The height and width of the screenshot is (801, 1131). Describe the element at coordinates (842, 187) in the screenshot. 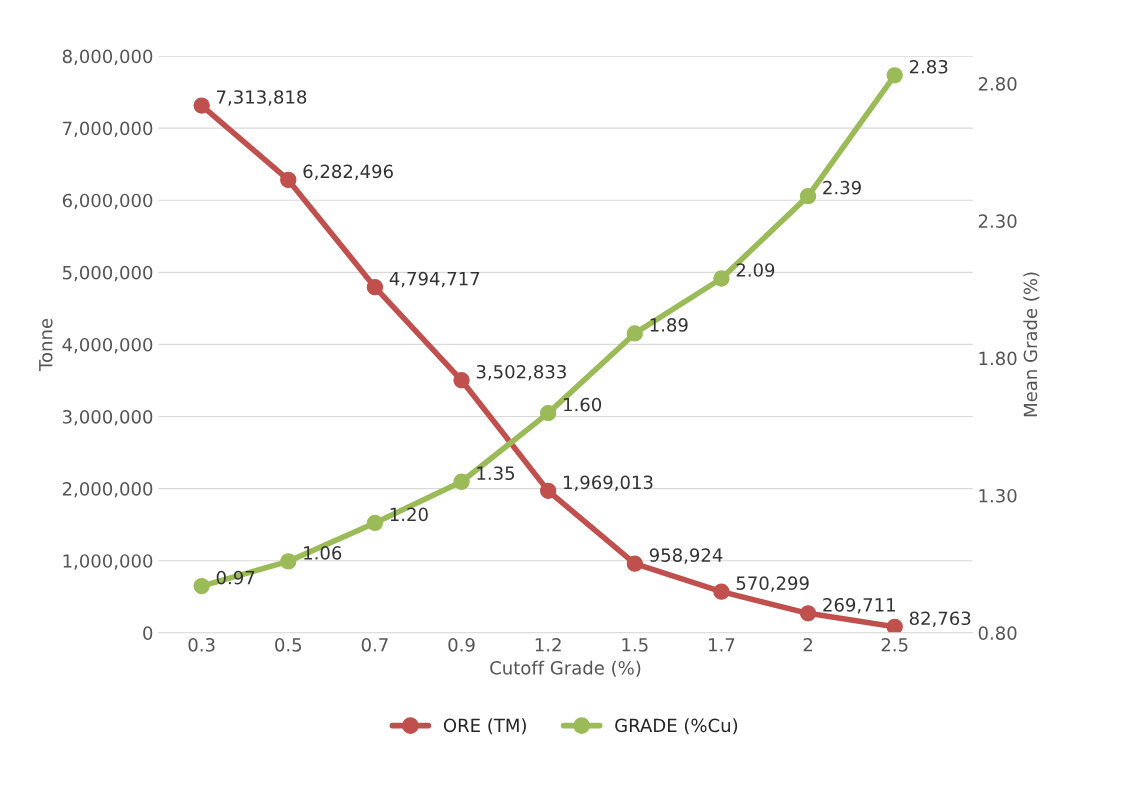

I see `data-label: 2.39` at that location.